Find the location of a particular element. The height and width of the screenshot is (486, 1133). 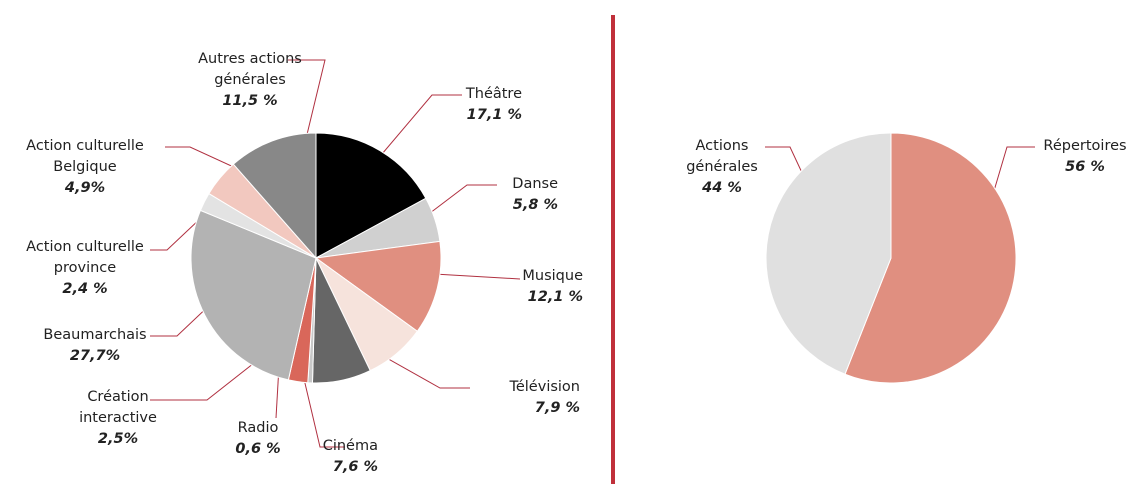

category-label: Autres actions générales is located at coordinates (250, 69).